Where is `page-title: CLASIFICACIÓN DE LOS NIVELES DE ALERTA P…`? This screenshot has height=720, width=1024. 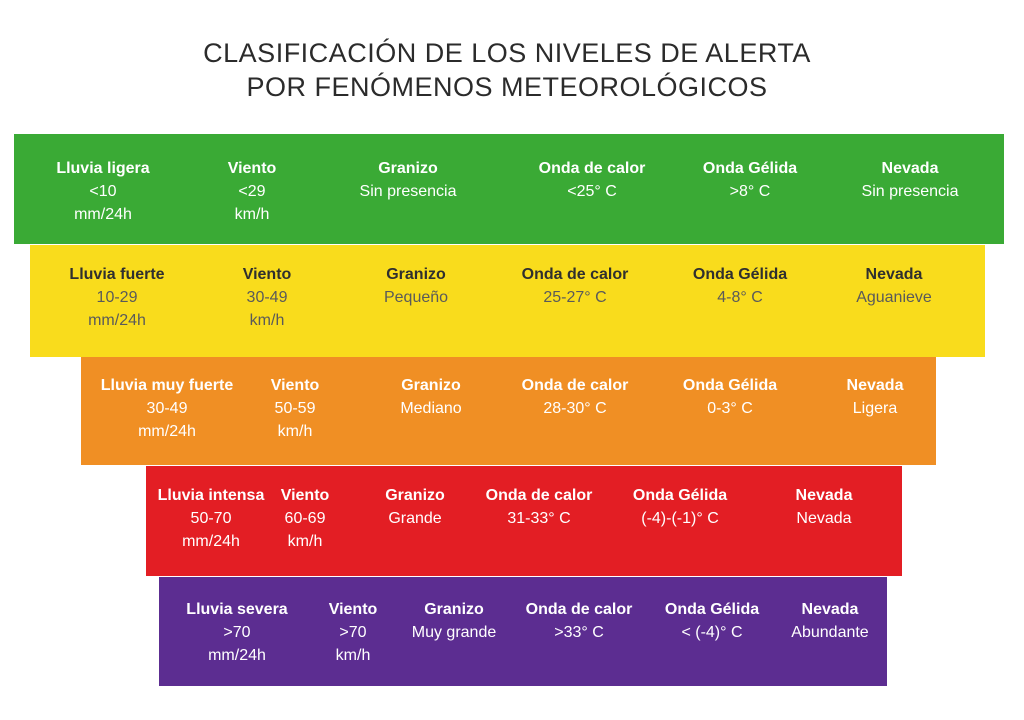 page-title: CLASIFICACIÓN DE LOS NIVELES DE ALERTA P… is located at coordinates (507, 70).